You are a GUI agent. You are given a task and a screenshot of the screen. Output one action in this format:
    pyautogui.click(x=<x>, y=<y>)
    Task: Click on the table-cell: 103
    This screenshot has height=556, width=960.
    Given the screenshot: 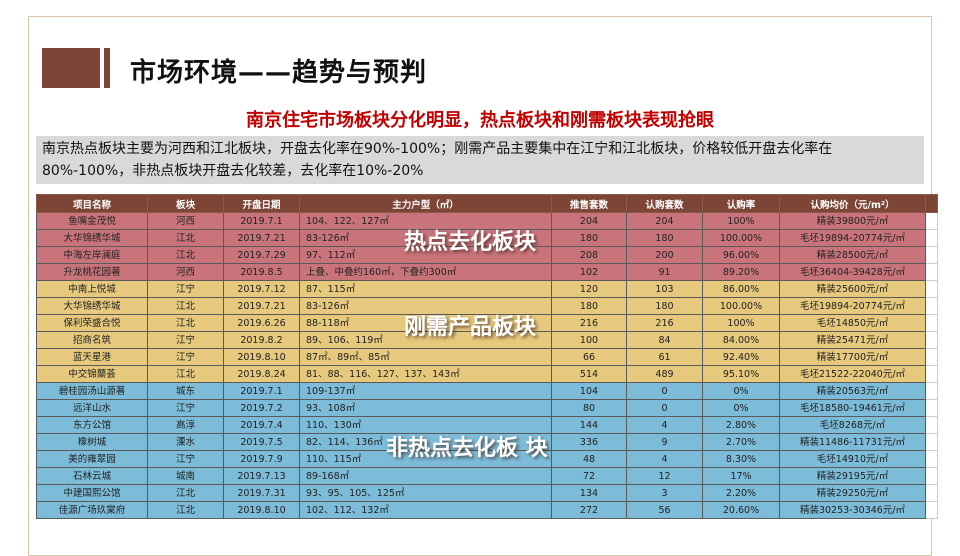 What is the action you would take?
    pyautogui.click(x=664, y=289)
    